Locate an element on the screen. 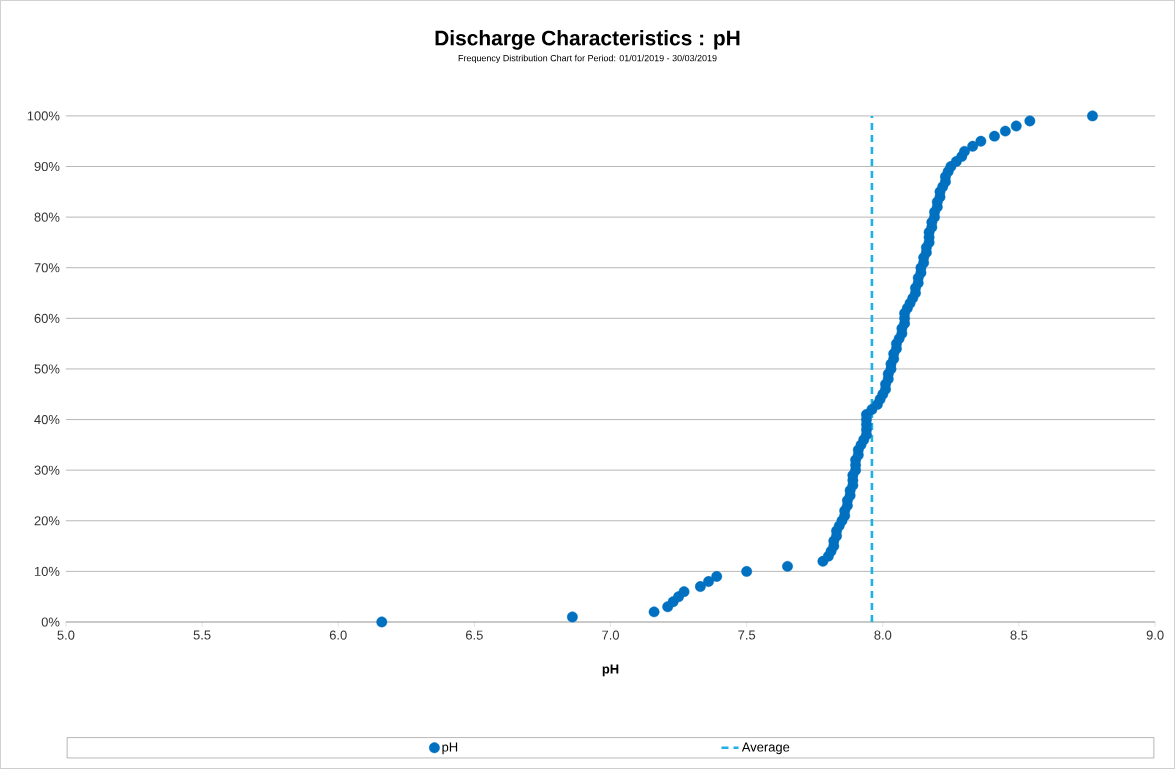 The height and width of the screenshot is (769, 1175). y-tick-label: 10% is located at coordinates (47, 571).